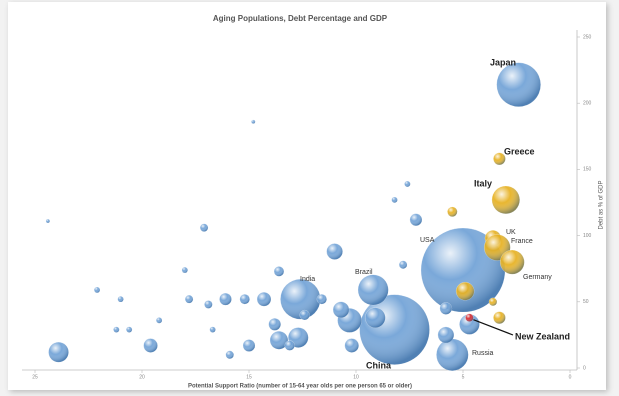  Describe the element at coordinates (584, 368) in the screenshot. I see `y-tick-label: 0` at that location.